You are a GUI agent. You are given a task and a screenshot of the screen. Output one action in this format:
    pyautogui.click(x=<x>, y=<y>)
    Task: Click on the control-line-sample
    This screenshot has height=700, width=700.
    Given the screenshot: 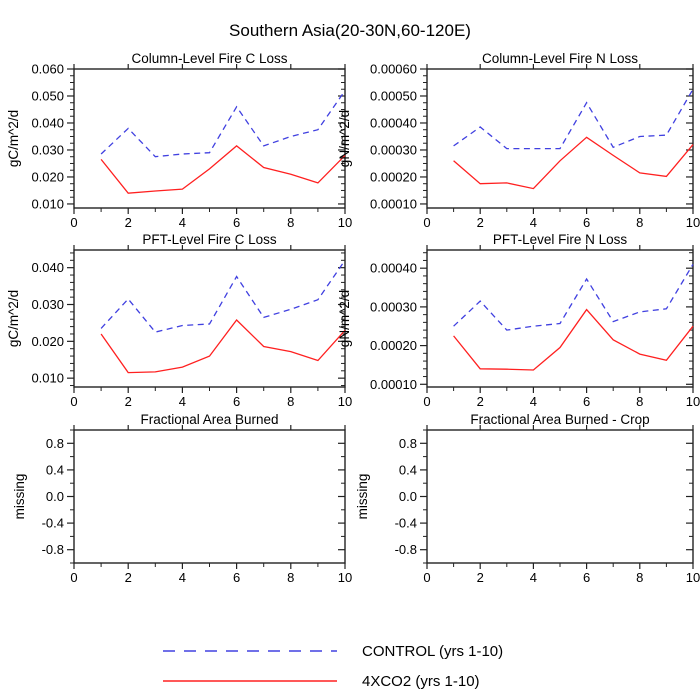 What is the action you would take?
    pyautogui.click(x=250, y=651)
    